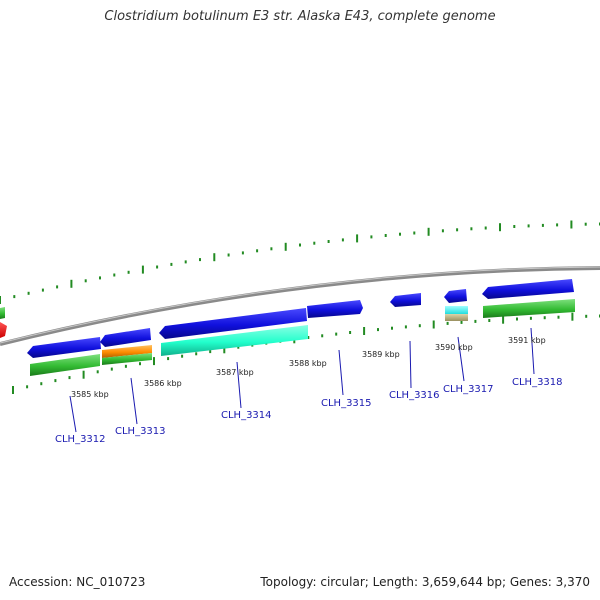 This screenshot has height=600, width=600. What do you see at coordinates (2, 313) in the screenshot?
I see `feature-green-left-edge` at bounding box center [2, 313].